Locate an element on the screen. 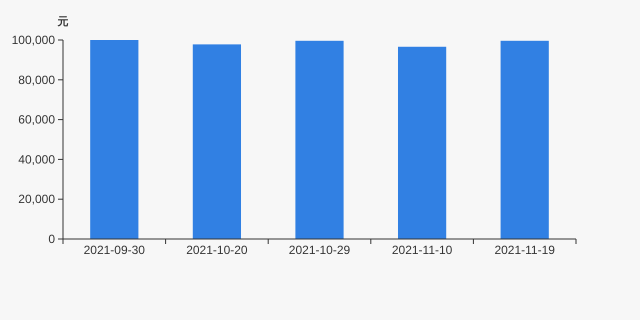 The height and width of the screenshot is (320, 640). x-tick-label: 2021-10-29 is located at coordinates (319, 250).